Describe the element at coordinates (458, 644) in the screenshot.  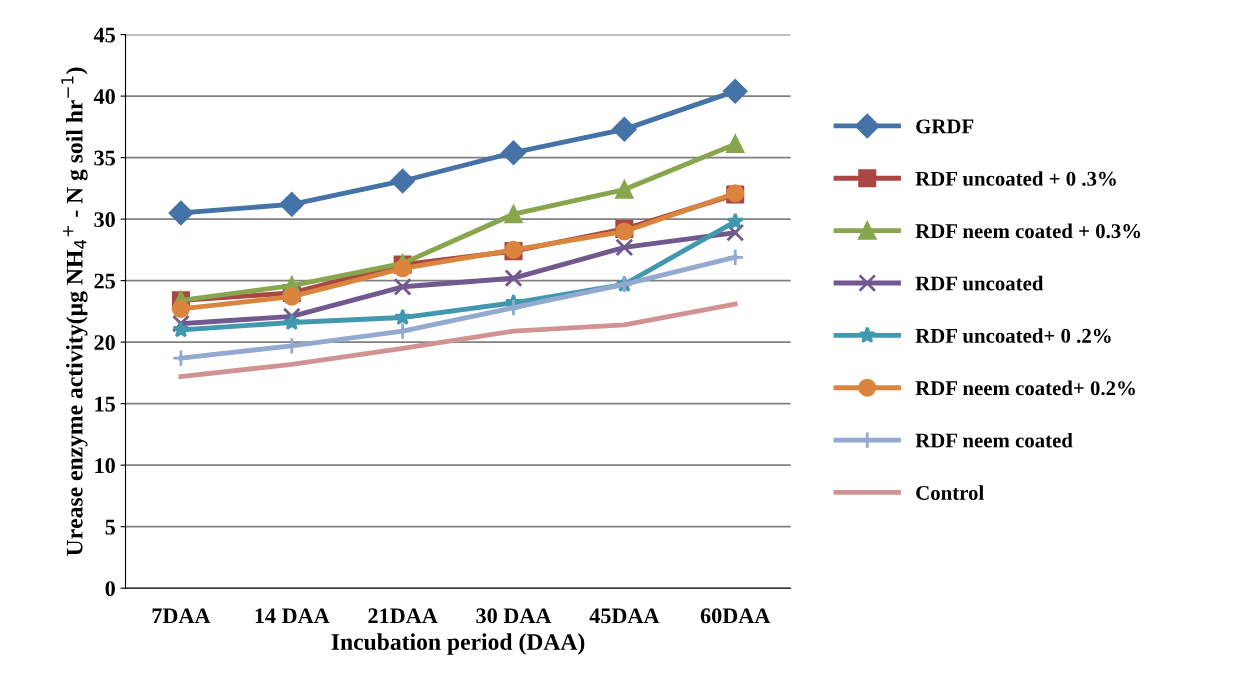
I see `x-axis-title: Incubation period (DAA)` at that location.